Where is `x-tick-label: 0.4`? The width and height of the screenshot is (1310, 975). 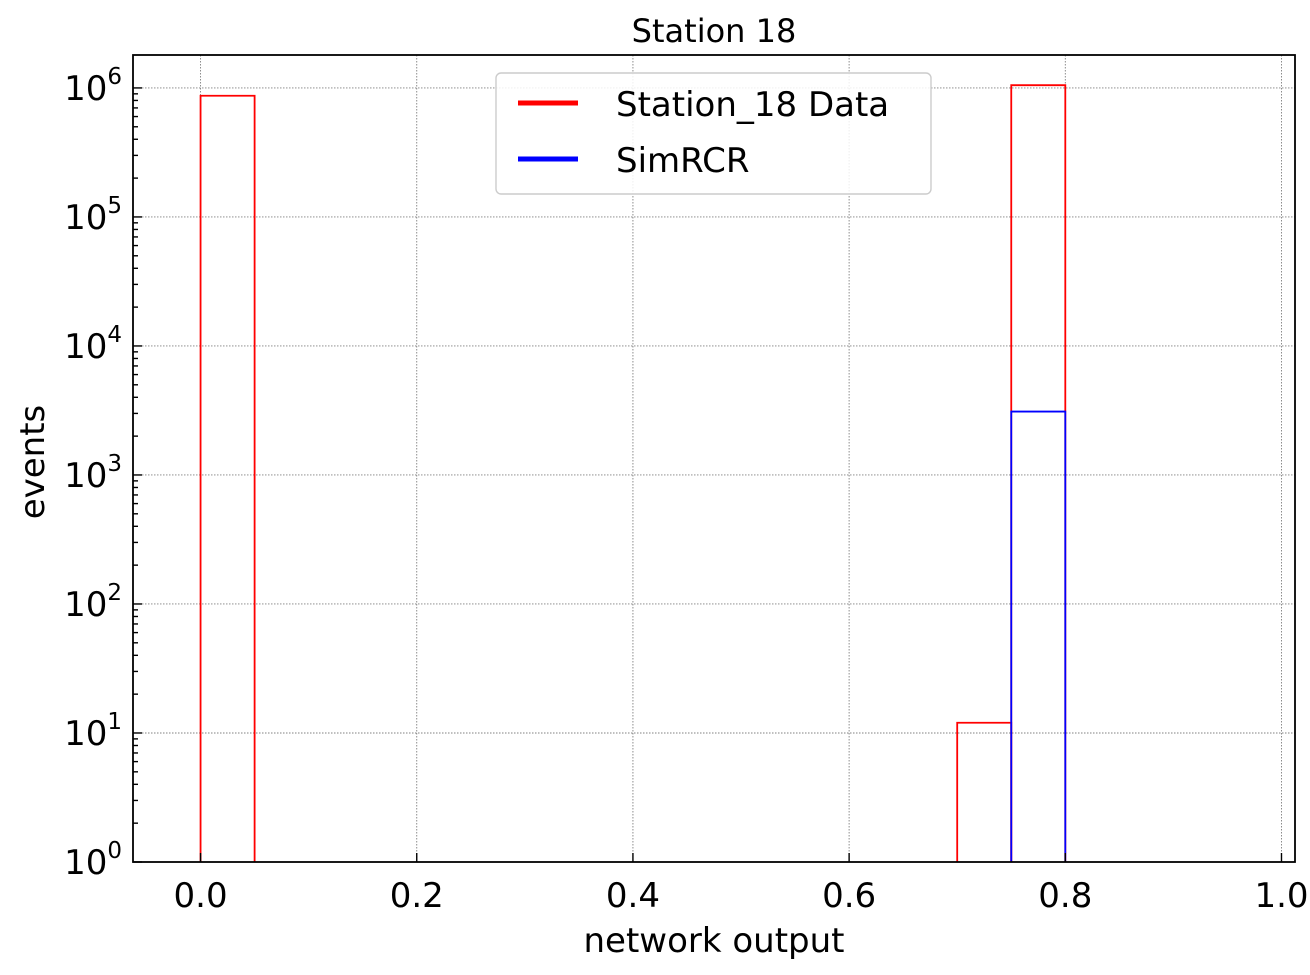
x-tick-label: 0.4 is located at coordinates (633, 896).